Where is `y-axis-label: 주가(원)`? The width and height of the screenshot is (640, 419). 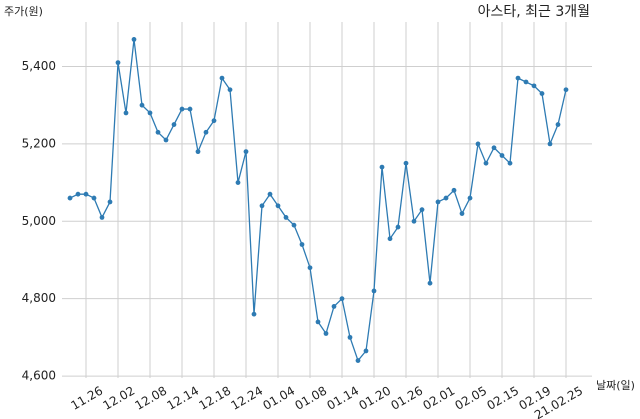
y-axis-label: 주가(원) is located at coordinates (23, 11).